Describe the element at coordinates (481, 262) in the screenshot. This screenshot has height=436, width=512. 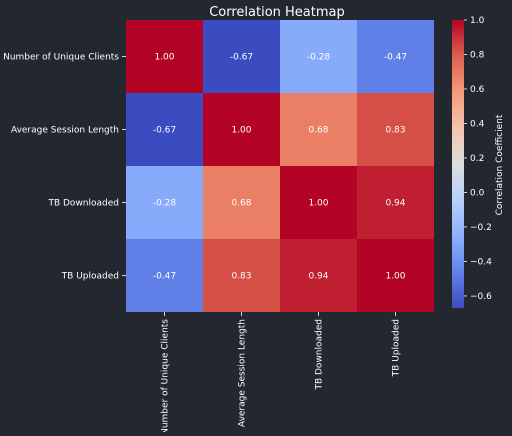
I see `colorbar-tick-label: −0.4` at that location.